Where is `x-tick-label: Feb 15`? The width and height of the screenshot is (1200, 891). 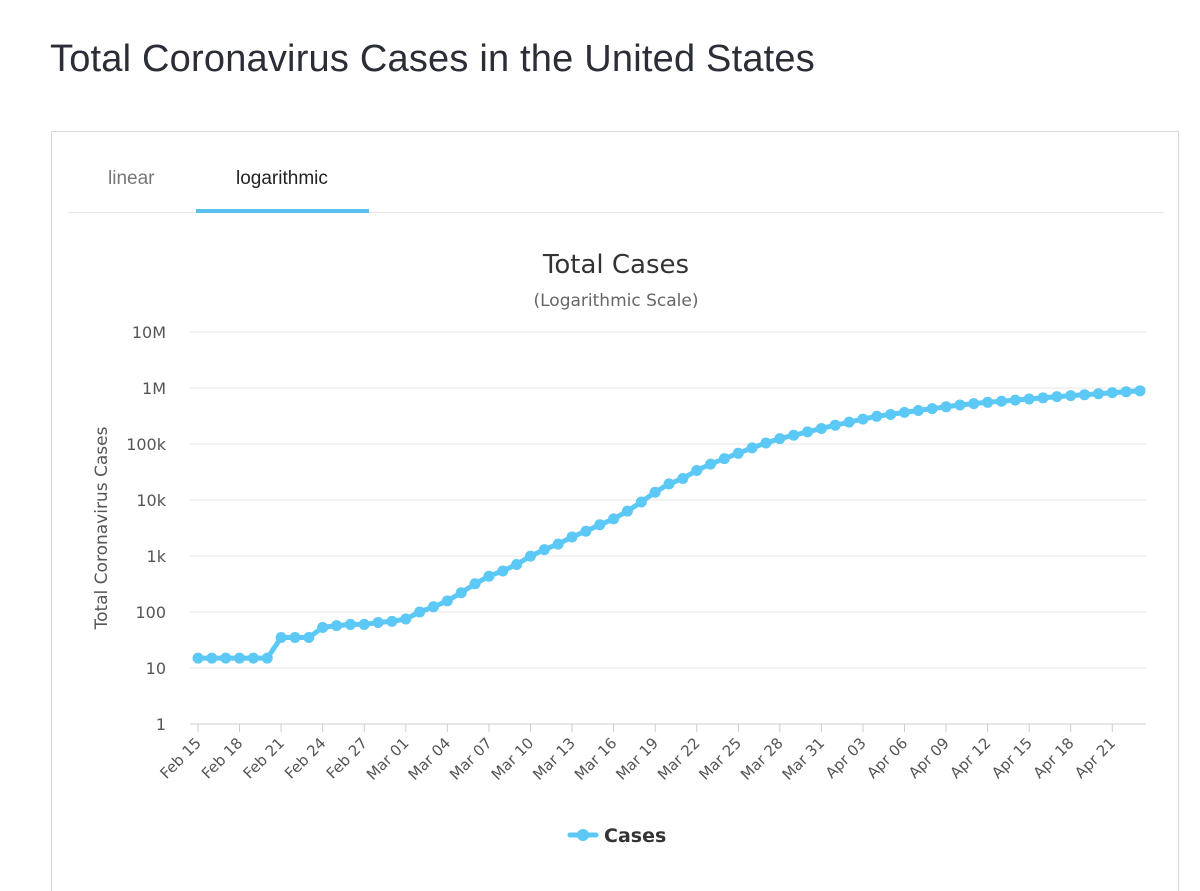 x-tick-label: Feb 15 is located at coordinates (180, 758).